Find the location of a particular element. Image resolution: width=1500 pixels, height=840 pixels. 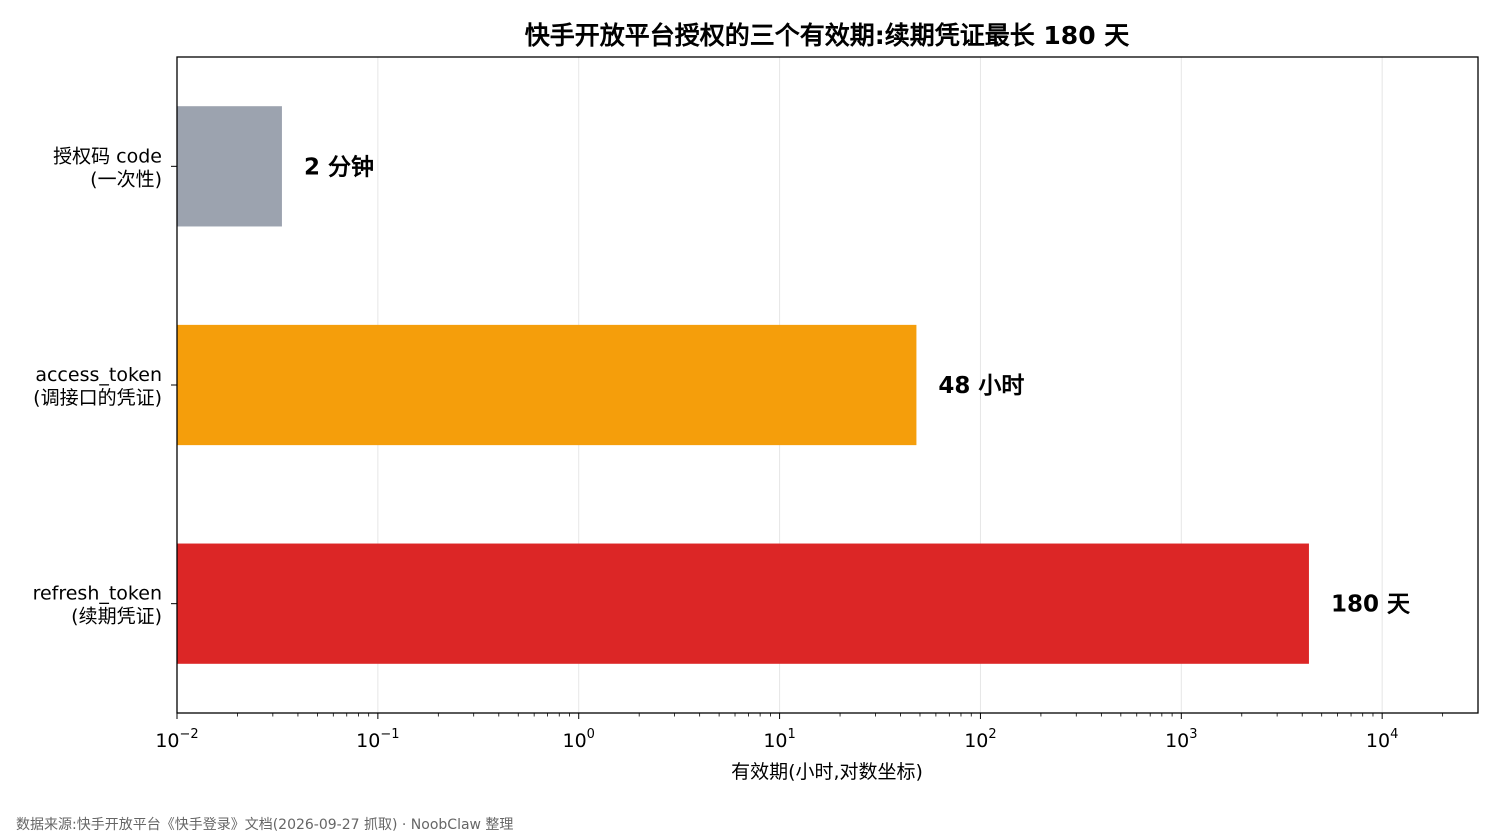

x-tick-label: 10³ is located at coordinates (1181, 739).